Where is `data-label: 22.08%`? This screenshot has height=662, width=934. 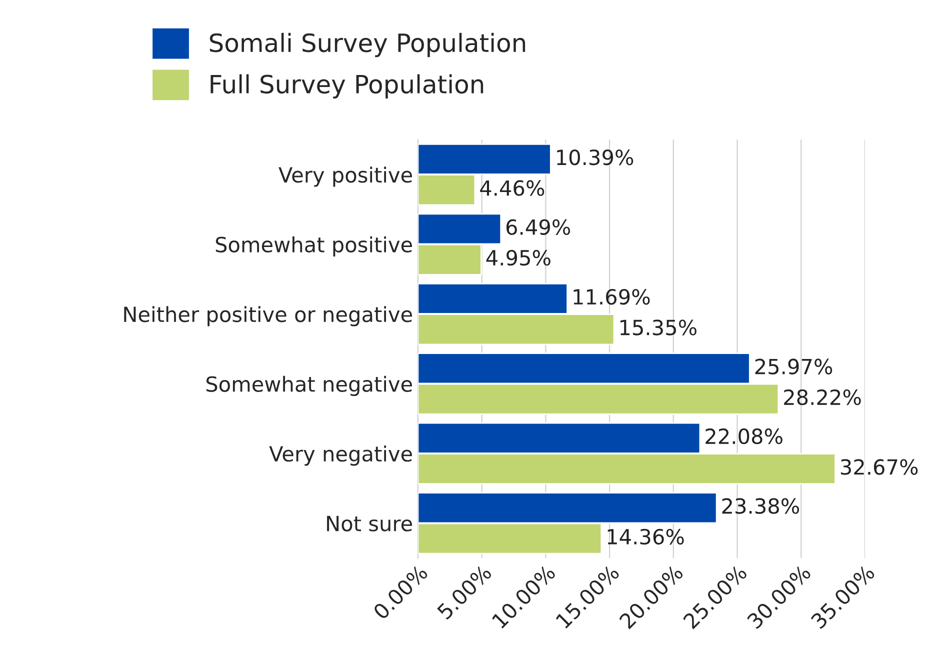 data-label: 22.08% is located at coordinates (744, 436).